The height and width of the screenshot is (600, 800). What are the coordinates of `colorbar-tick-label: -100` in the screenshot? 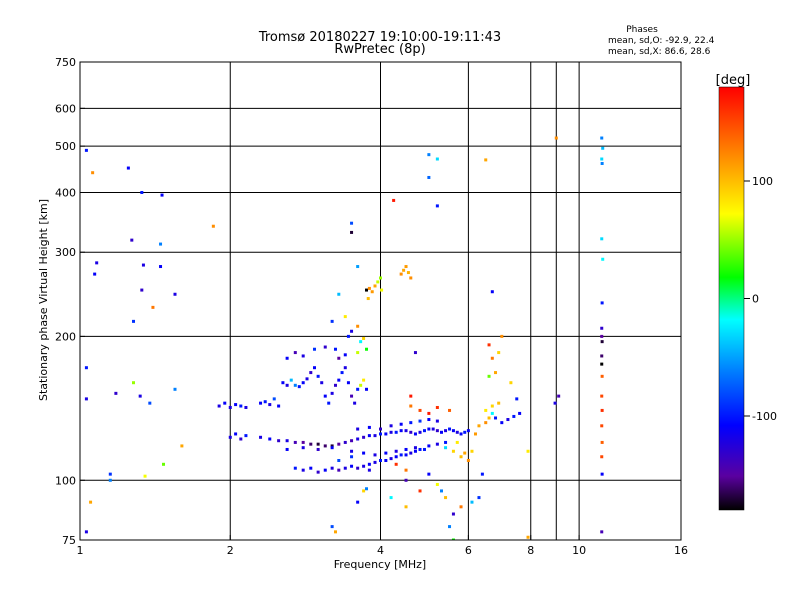 It's located at (764, 416).